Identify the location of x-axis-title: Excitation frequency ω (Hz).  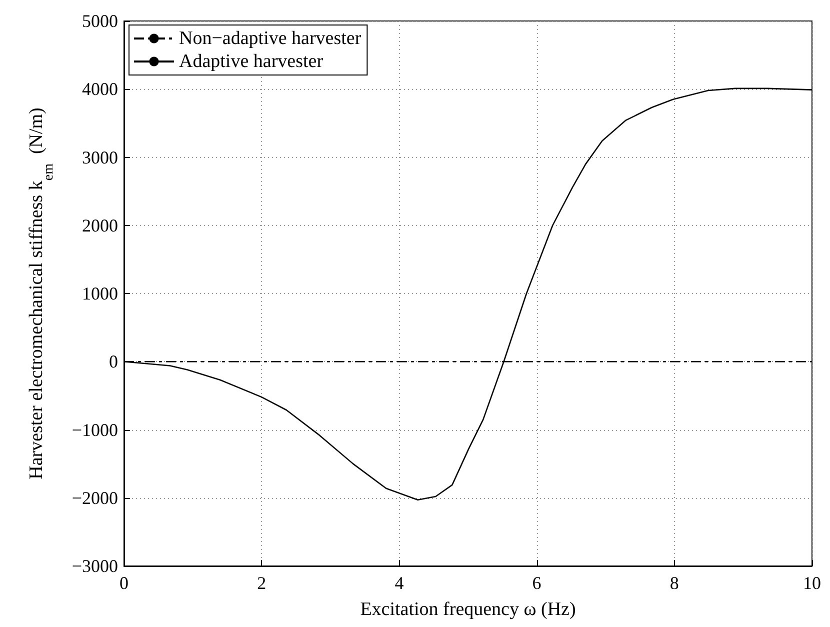
(468, 609).